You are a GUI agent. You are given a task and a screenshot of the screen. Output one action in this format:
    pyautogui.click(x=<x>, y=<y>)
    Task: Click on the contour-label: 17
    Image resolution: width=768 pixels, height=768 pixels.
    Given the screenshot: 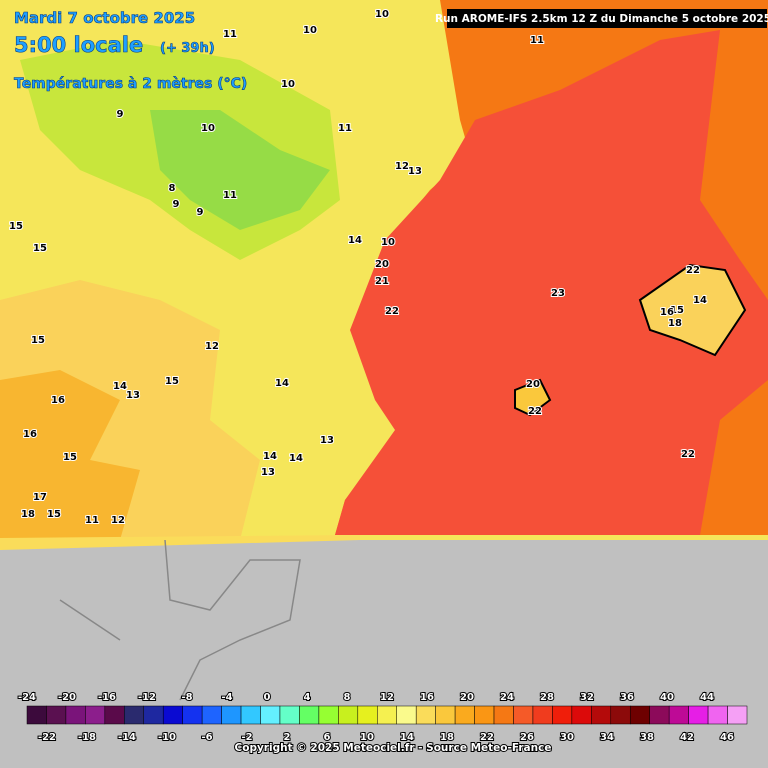 What is the action you would take?
    pyautogui.click(x=40, y=497)
    